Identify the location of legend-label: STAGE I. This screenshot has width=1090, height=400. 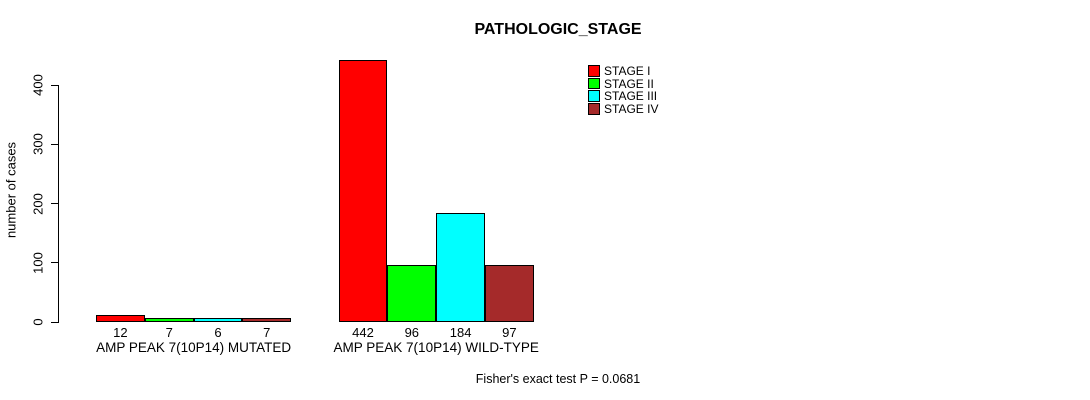
(627, 71).